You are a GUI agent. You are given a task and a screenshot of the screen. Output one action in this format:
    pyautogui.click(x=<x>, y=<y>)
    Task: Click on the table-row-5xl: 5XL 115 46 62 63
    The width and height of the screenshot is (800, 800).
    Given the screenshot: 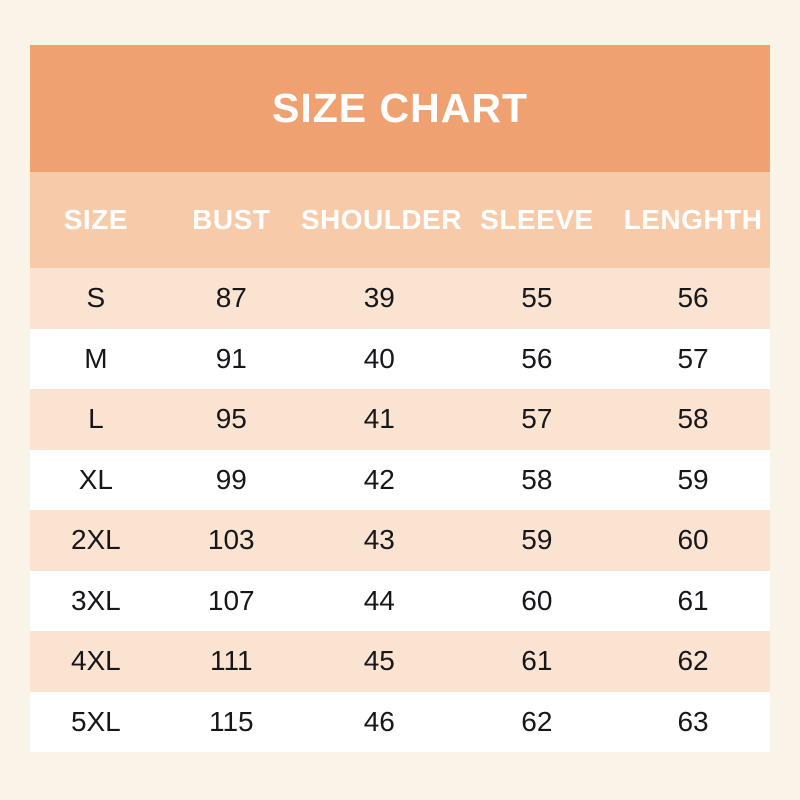 What is the action you would take?
    pyautogui.click(x=400, y=721)
    